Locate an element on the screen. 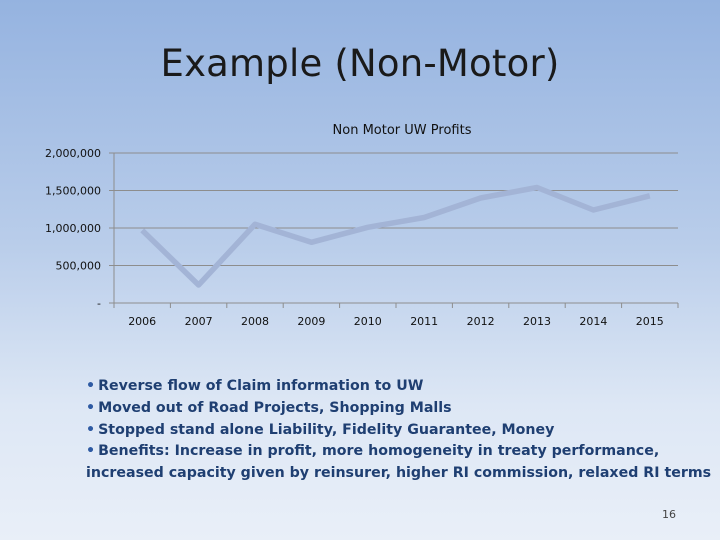 The height and width of the screenshot is (540, 720). x-tick-label: 2012 is located at coordinates (481, 321).